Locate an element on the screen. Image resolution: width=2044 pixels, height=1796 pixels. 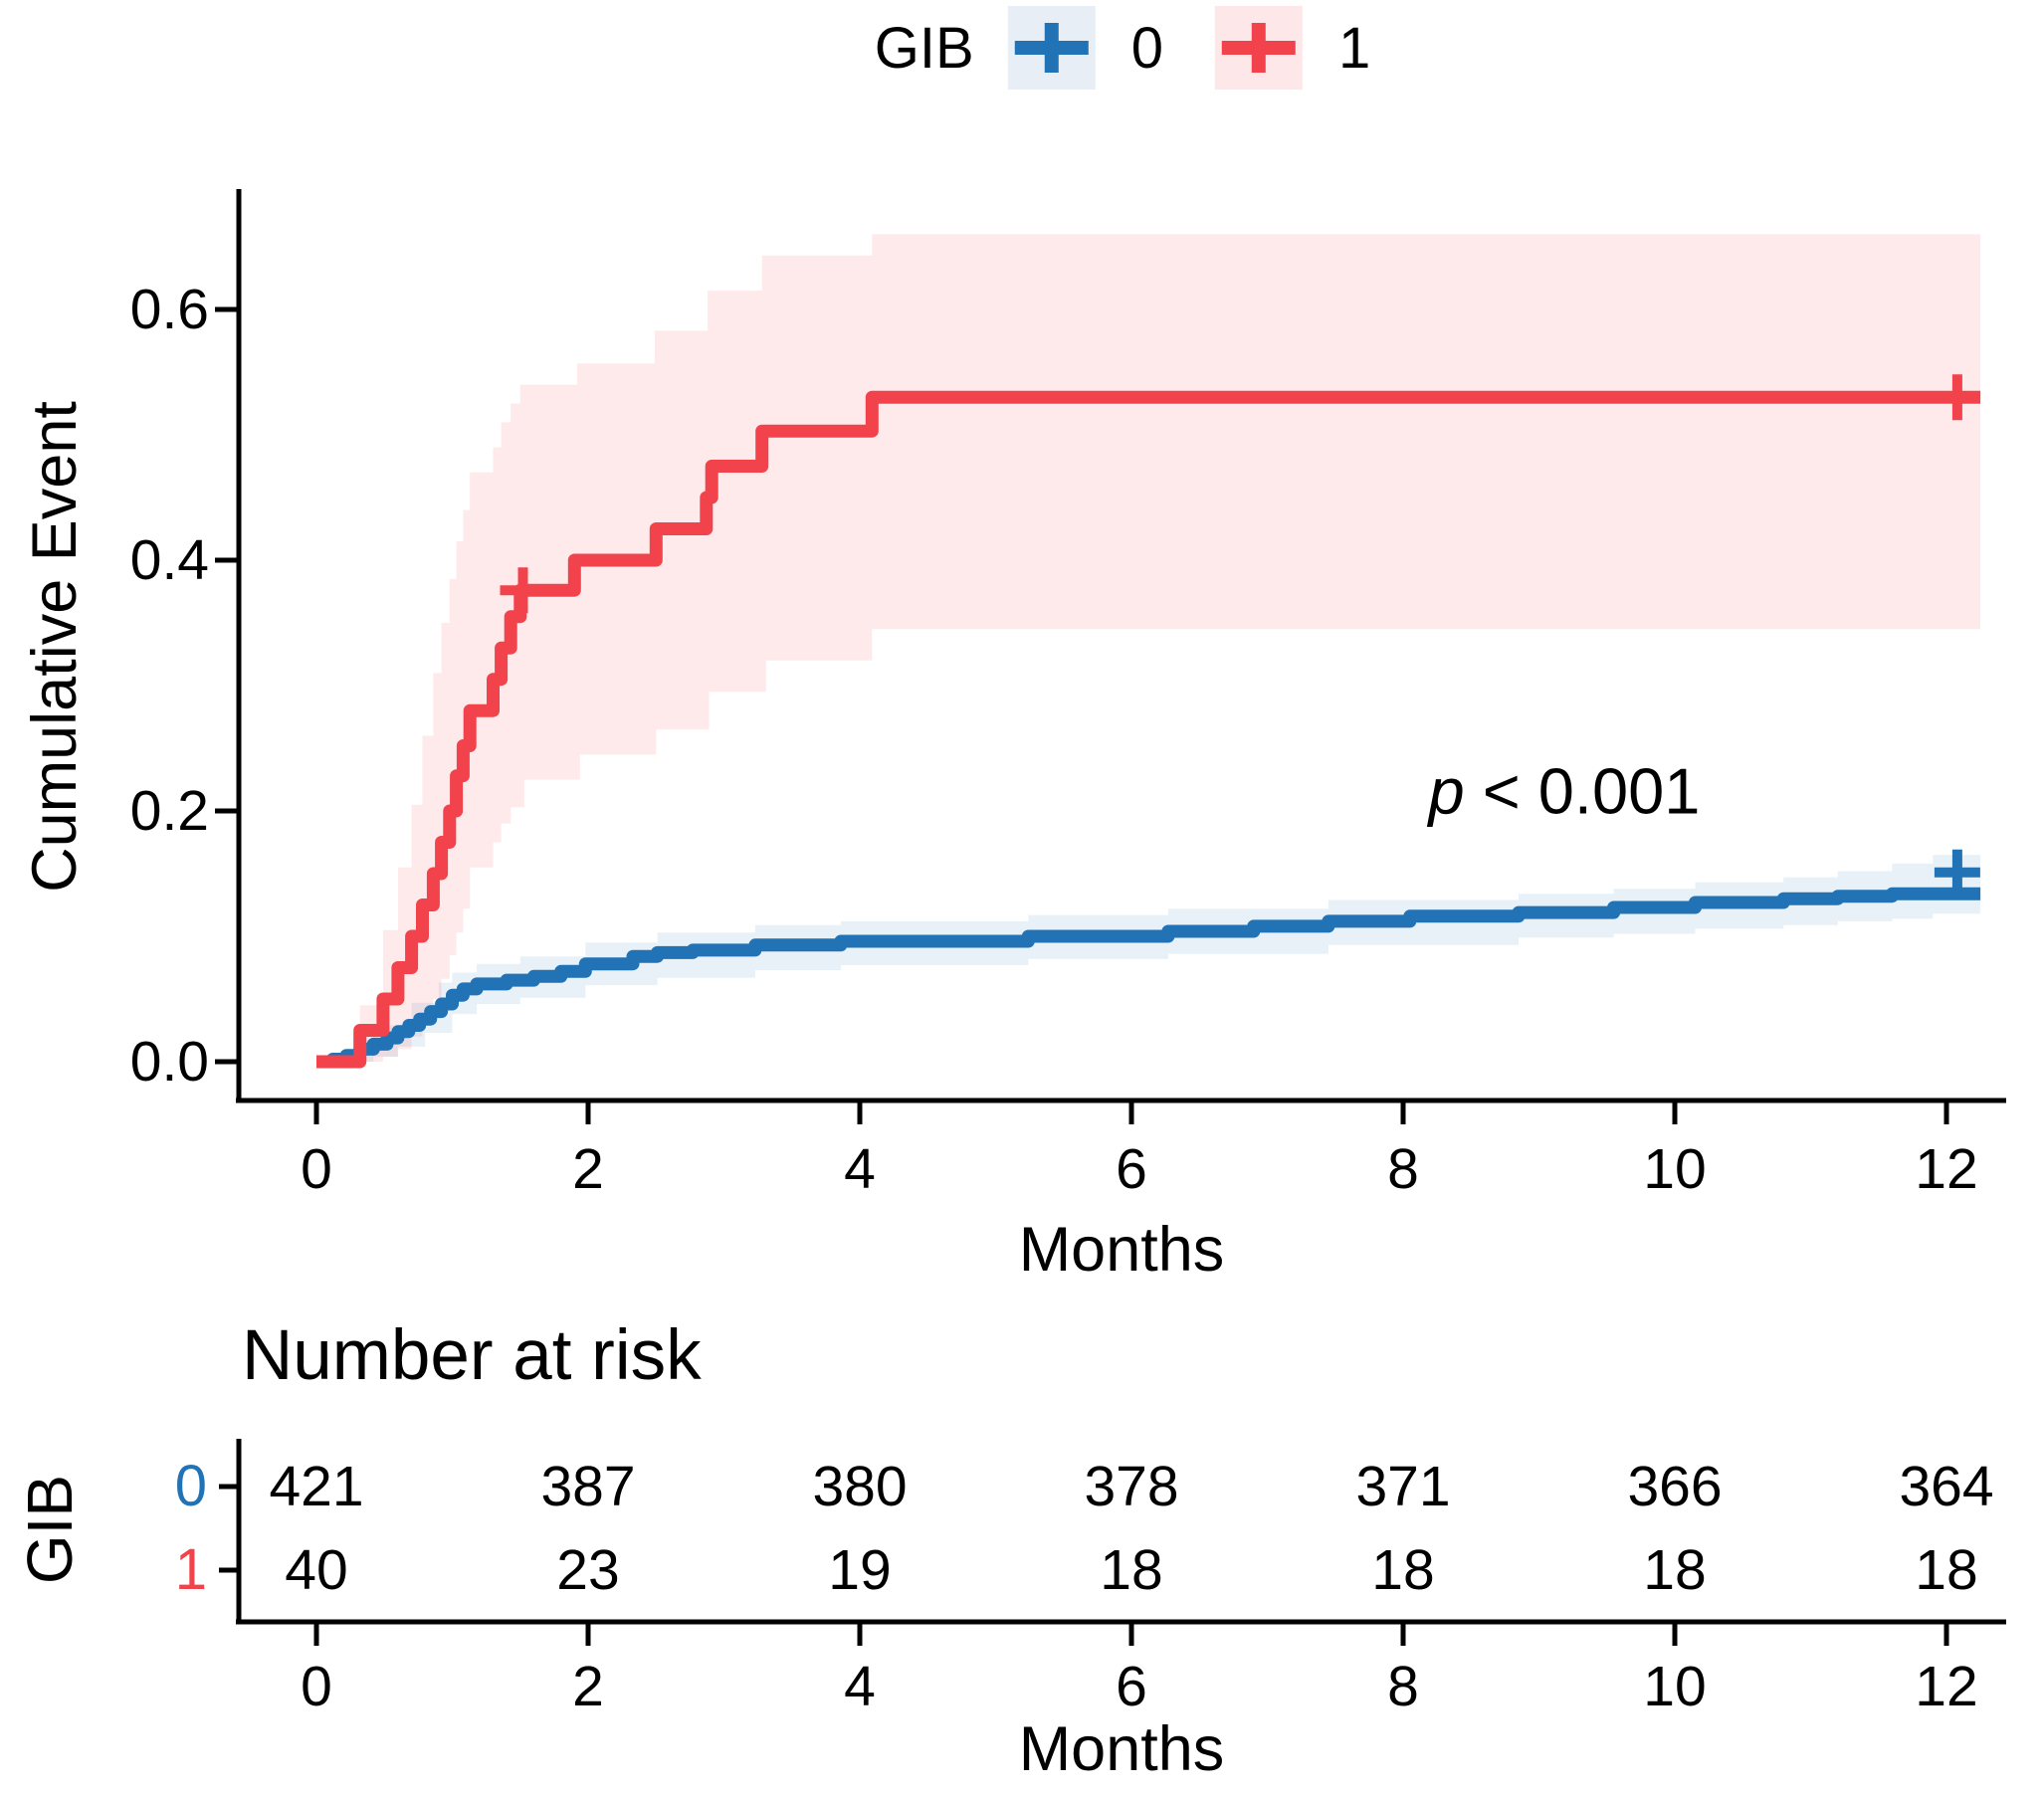
risk-count: 380 is located at coordinates (860, 1486).